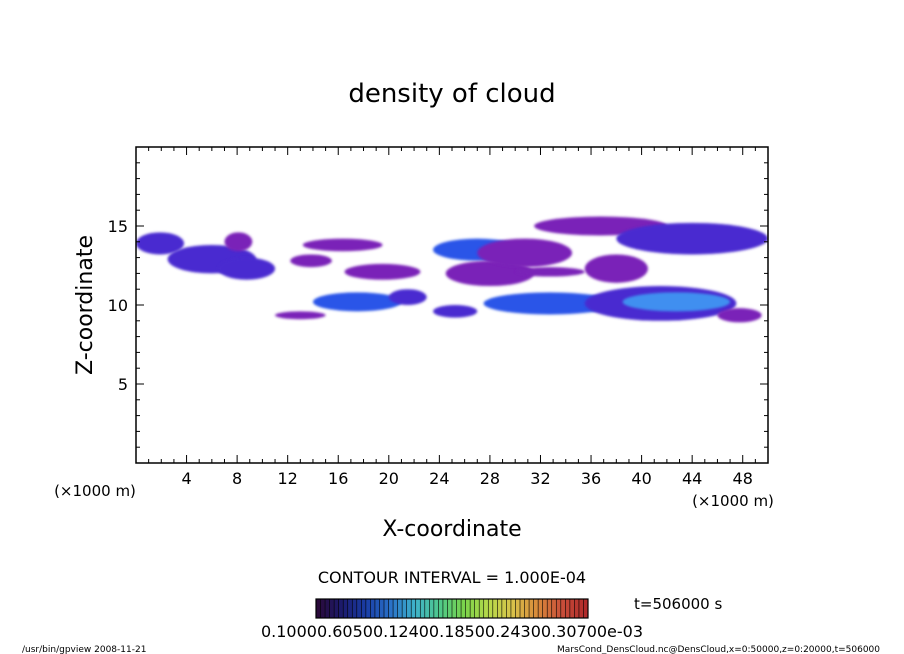  Describe the element at coordinates (466, 478) in the screenshot. I see `x-tick-labels: 4 8 12 16 20 24 28 32 36 40 44 48` at that location.